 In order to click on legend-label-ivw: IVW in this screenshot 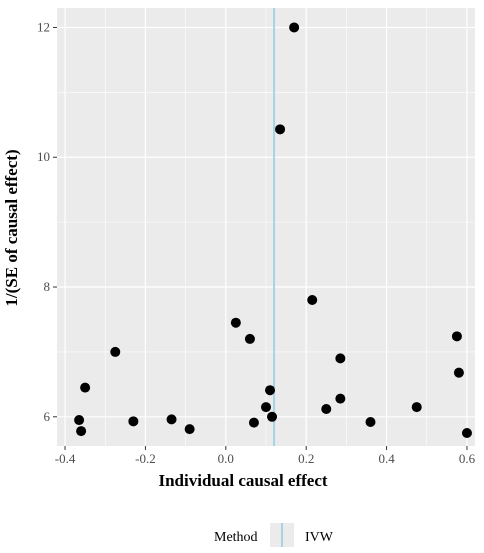, I will do `click(319, 537)`.